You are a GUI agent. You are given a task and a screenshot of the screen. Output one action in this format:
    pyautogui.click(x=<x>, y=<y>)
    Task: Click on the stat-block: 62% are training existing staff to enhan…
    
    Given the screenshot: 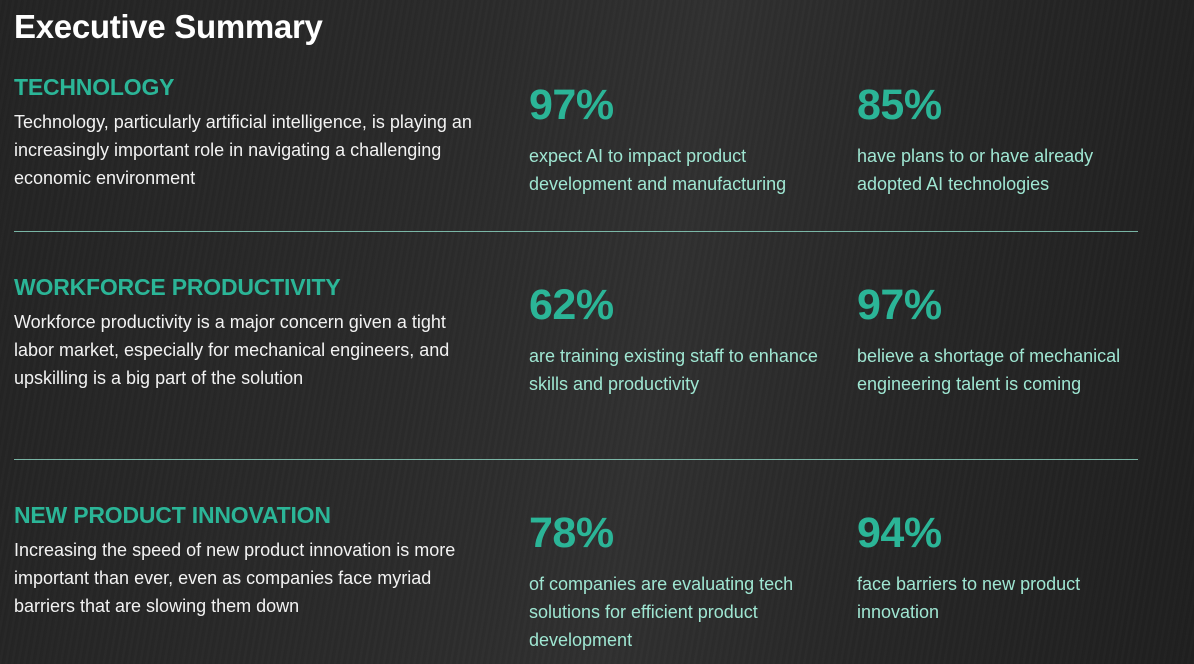 What is the action you would take?
    pyautogui.click(x=679, y=339)
    